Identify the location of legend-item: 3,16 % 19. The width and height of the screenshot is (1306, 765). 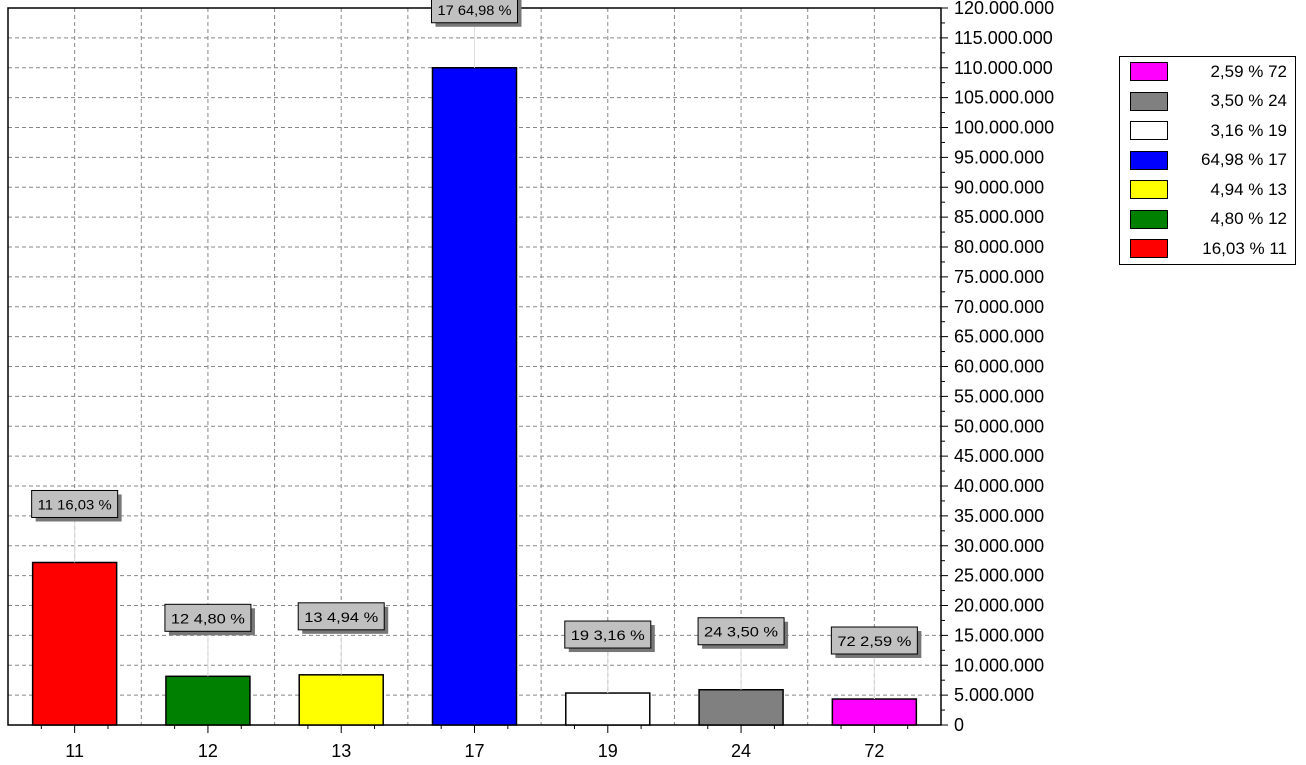
(1207, 131).